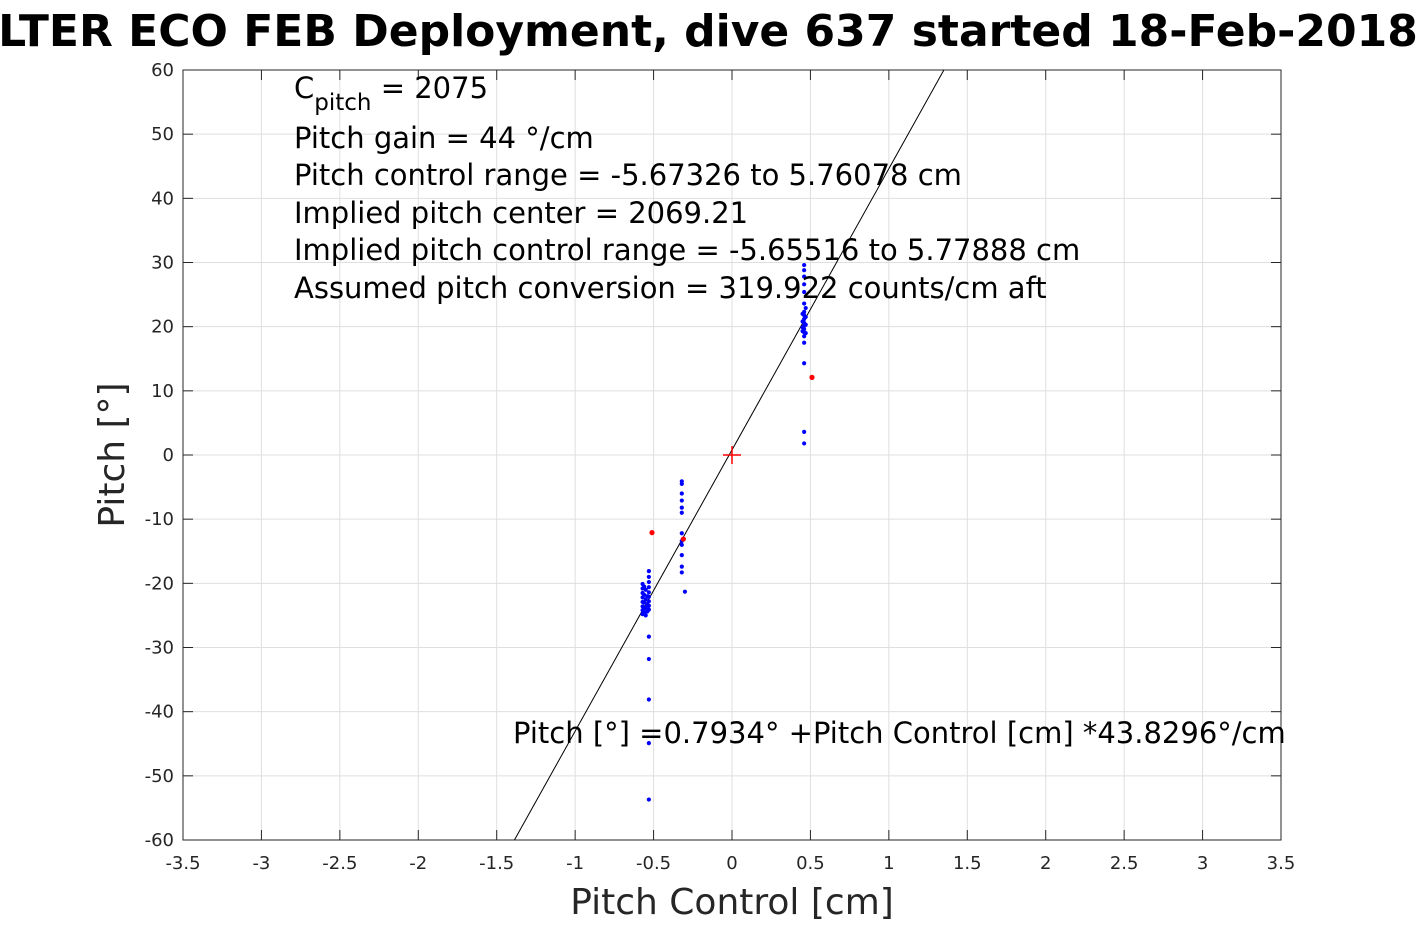 This screenshot has width=1417, height=945. I want to click on y-tick-label: 50, so click(162, 134).